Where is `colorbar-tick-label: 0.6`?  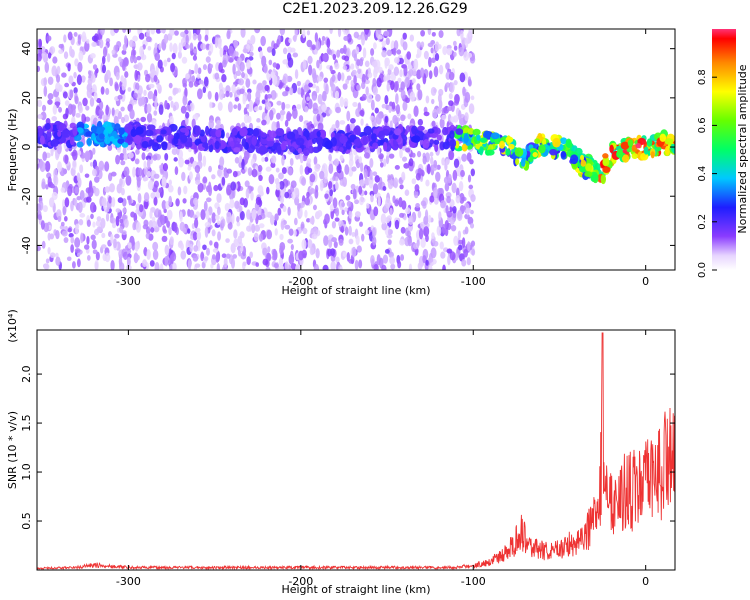
colorbar-tick-label: 0.6 is located at coordinates (702, 125).